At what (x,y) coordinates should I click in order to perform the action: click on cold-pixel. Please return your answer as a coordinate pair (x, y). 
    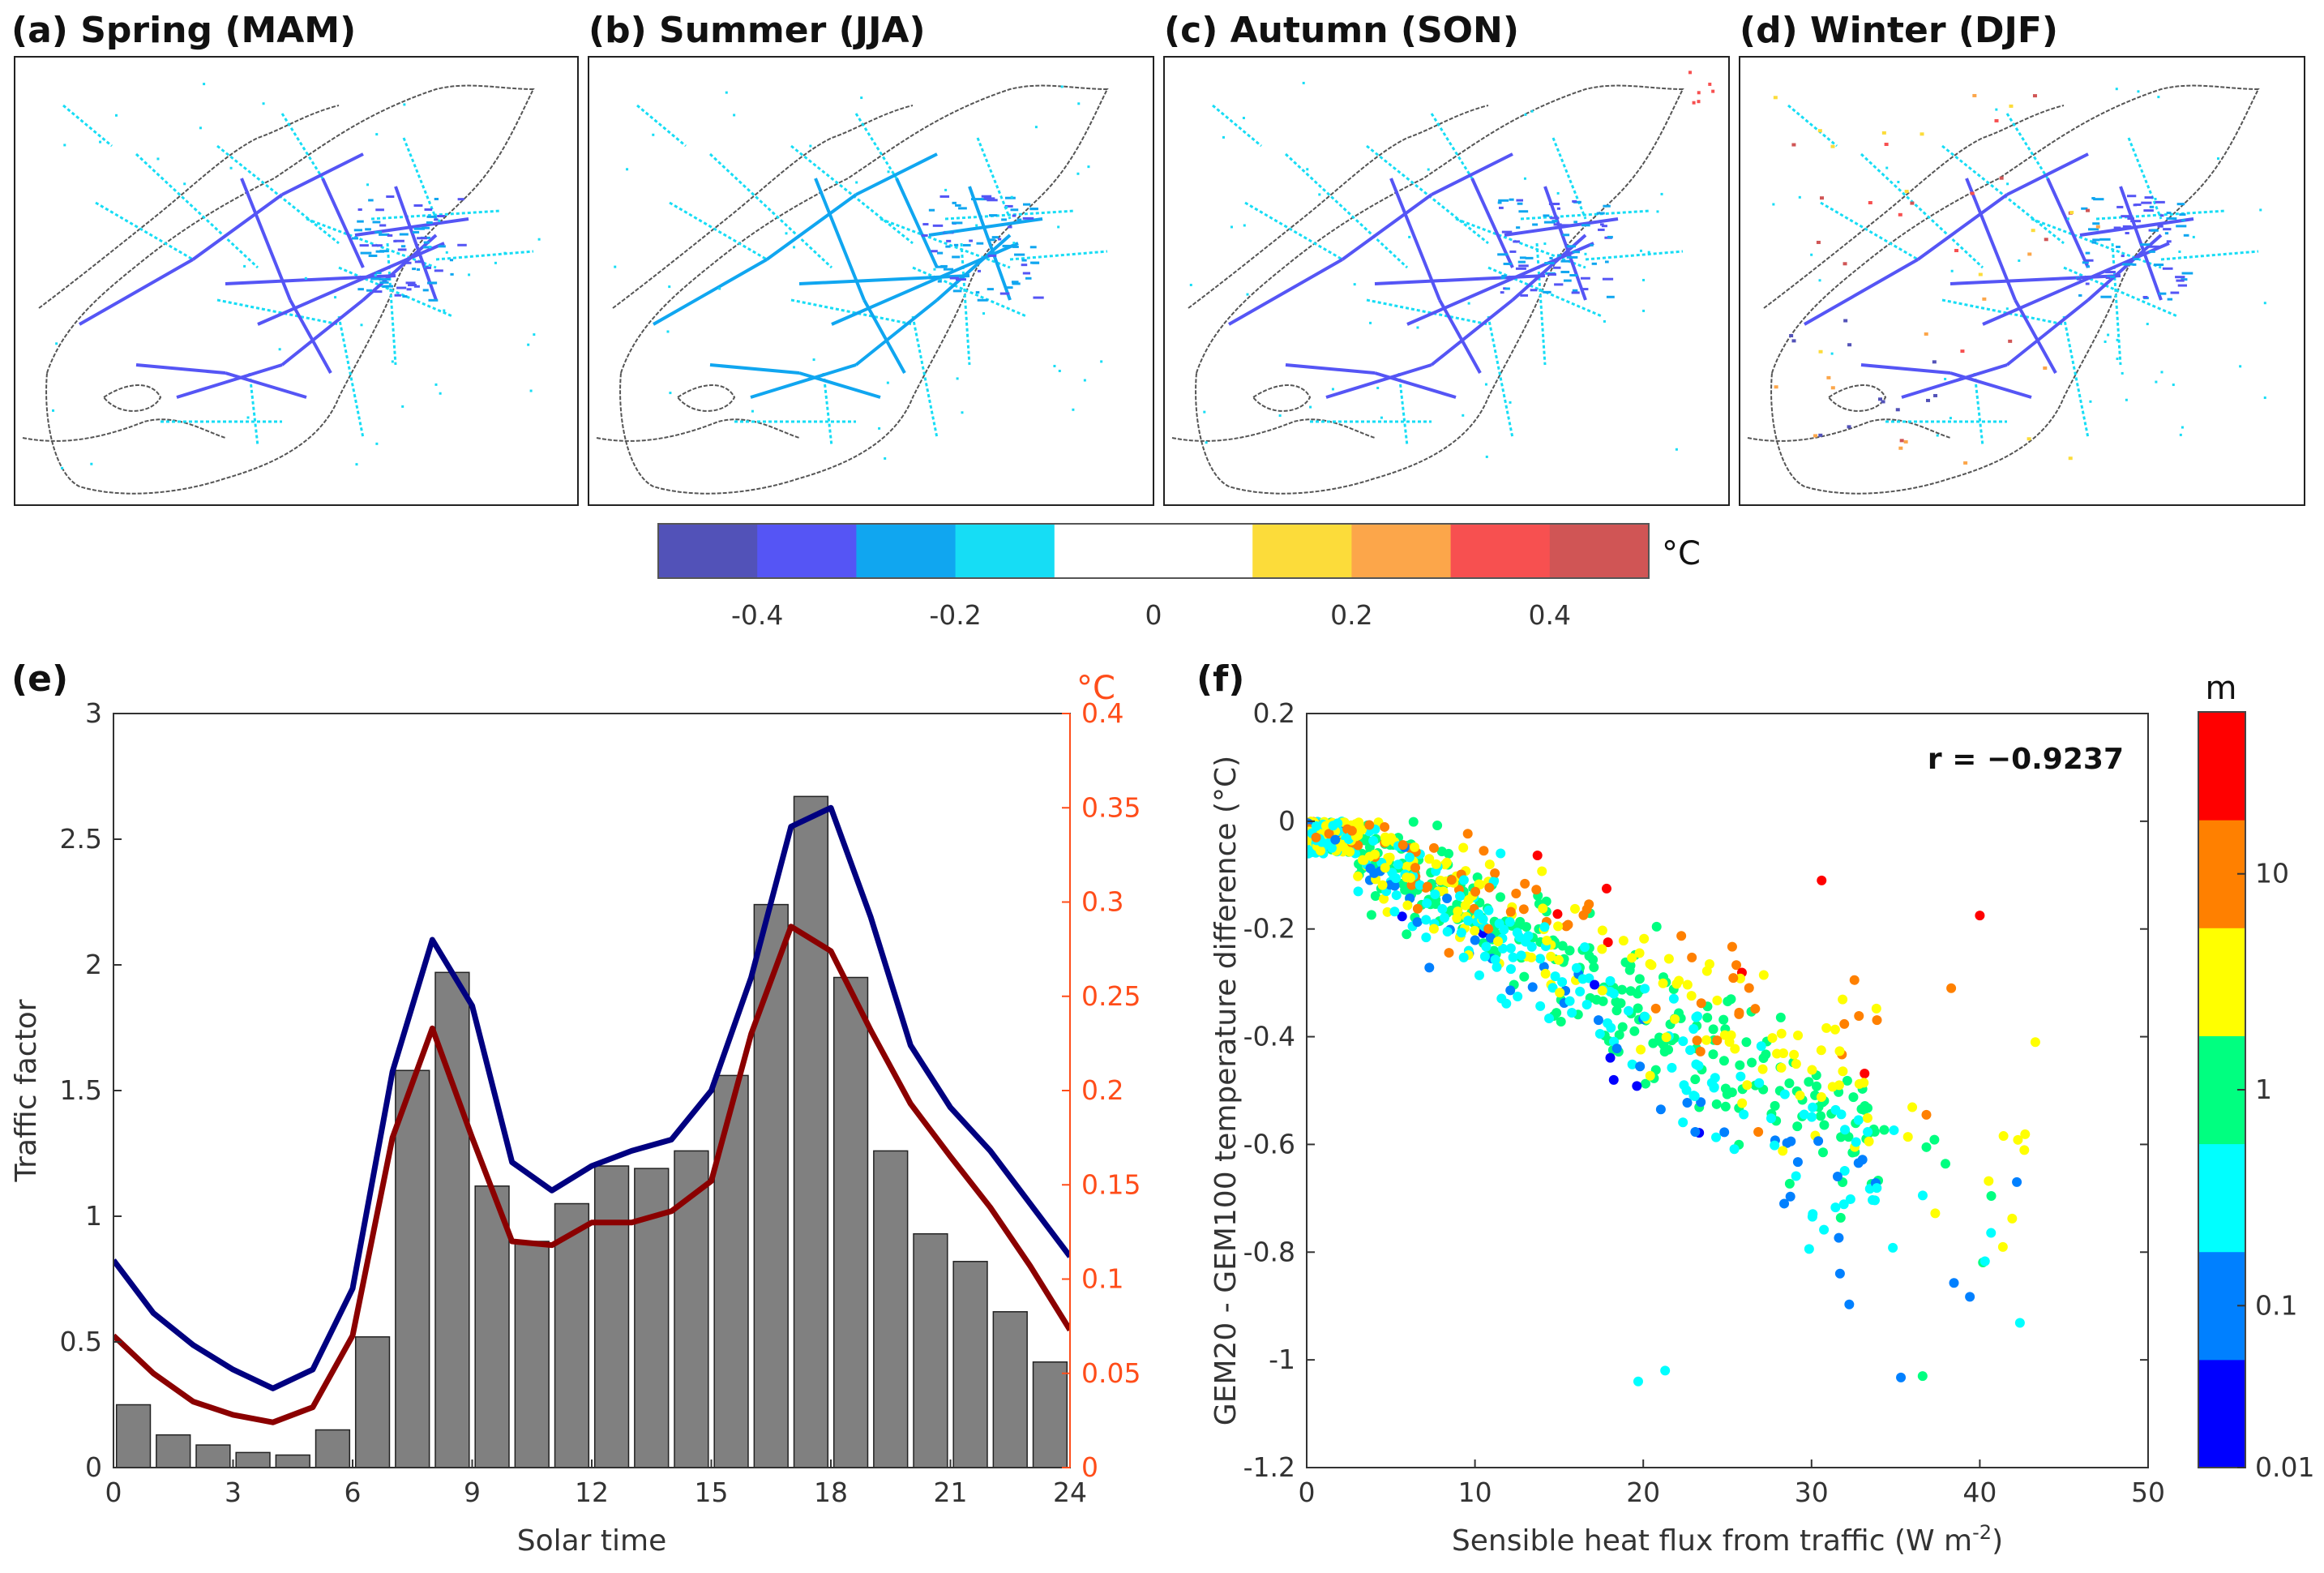
    Looking at the image, I should click on (1936, 395).